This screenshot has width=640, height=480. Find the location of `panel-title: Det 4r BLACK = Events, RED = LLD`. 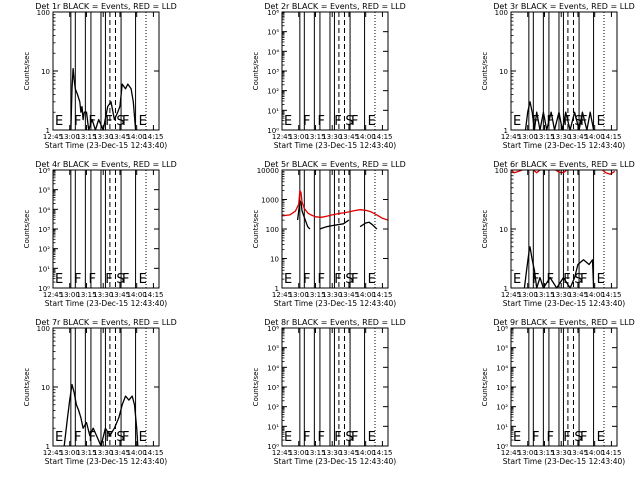

panel-title: Det 4r BLACK = Events, RED = LLD is located at coordinates (106, 164).